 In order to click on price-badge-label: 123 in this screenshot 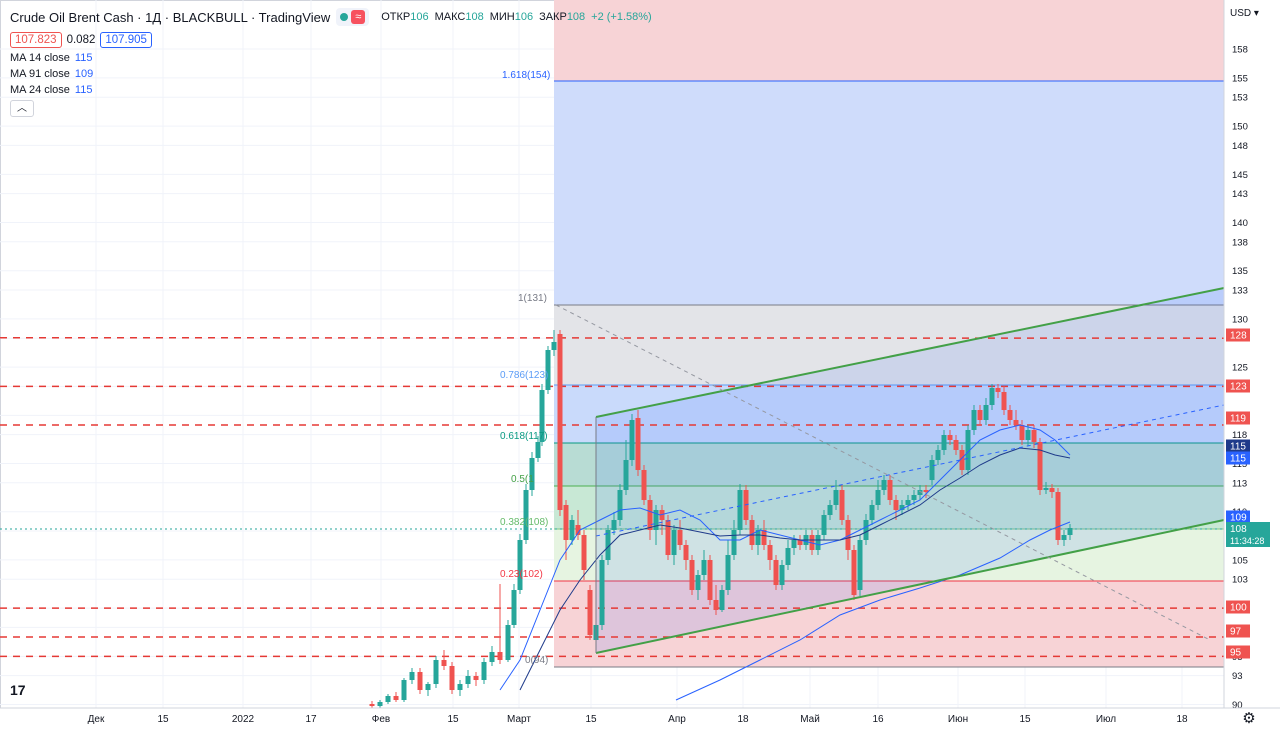, I will do `click(1238, 387)`.